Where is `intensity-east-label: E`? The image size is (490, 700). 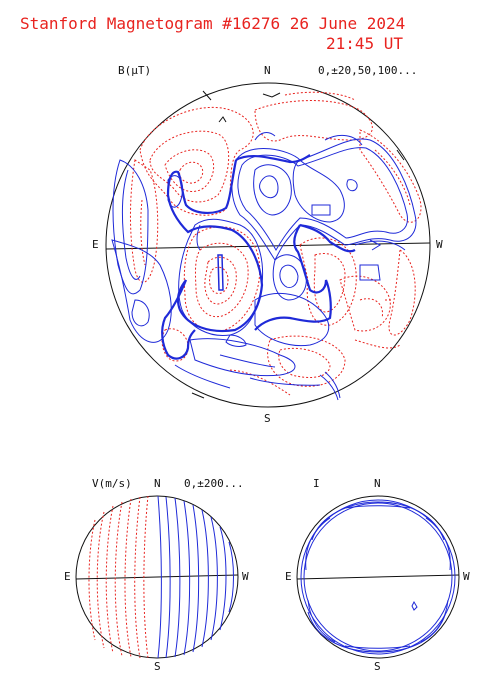
intensity-east-label: E is located at coordinates (288, 576).